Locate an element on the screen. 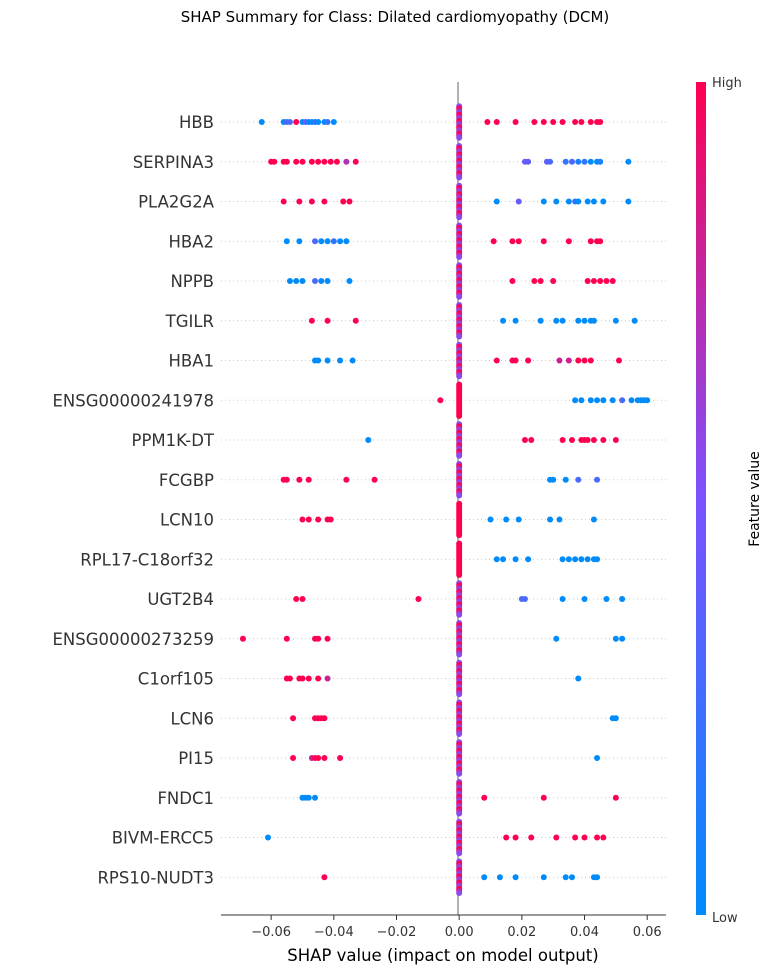 The width and height of the screenshot is (771, 975). x-tick-label: 0.02 is located at coordinates (521, 932).